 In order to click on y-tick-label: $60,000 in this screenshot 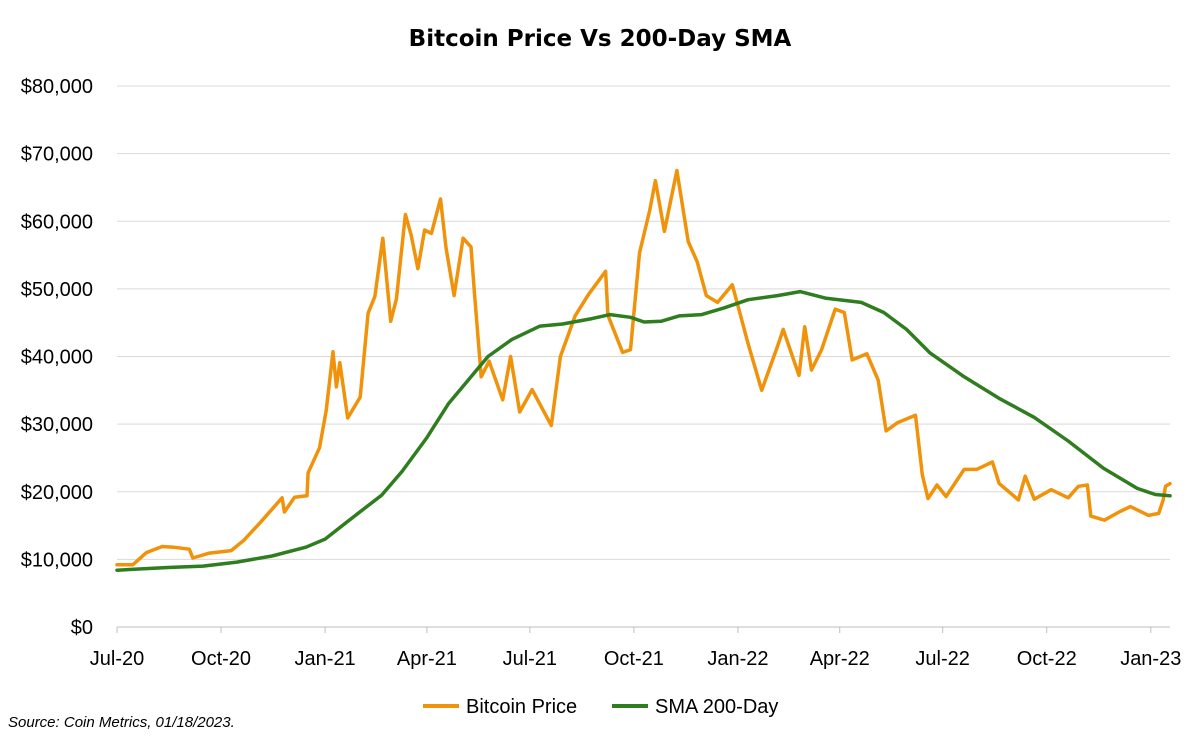, I will do `click(57, 222)`.